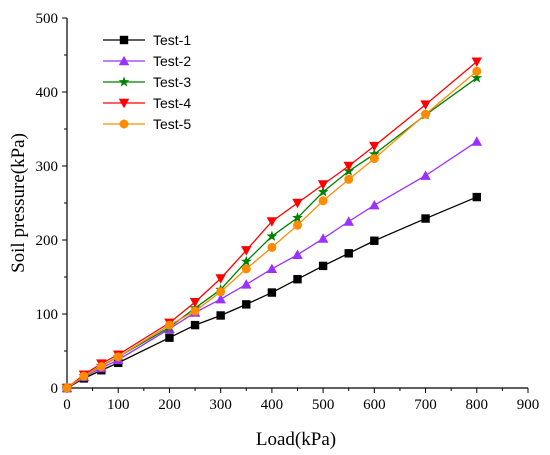  What do you see at coordinates (272, 405) in the screenshot?
I see `x-tick-label: 400` at bounding box center [272, 405].